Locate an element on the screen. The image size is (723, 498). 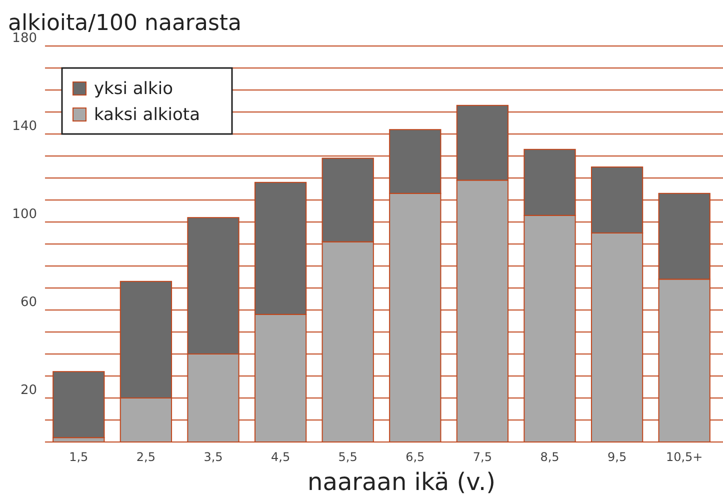
y-tick-label: 100 is located at coordinates (24, 214).